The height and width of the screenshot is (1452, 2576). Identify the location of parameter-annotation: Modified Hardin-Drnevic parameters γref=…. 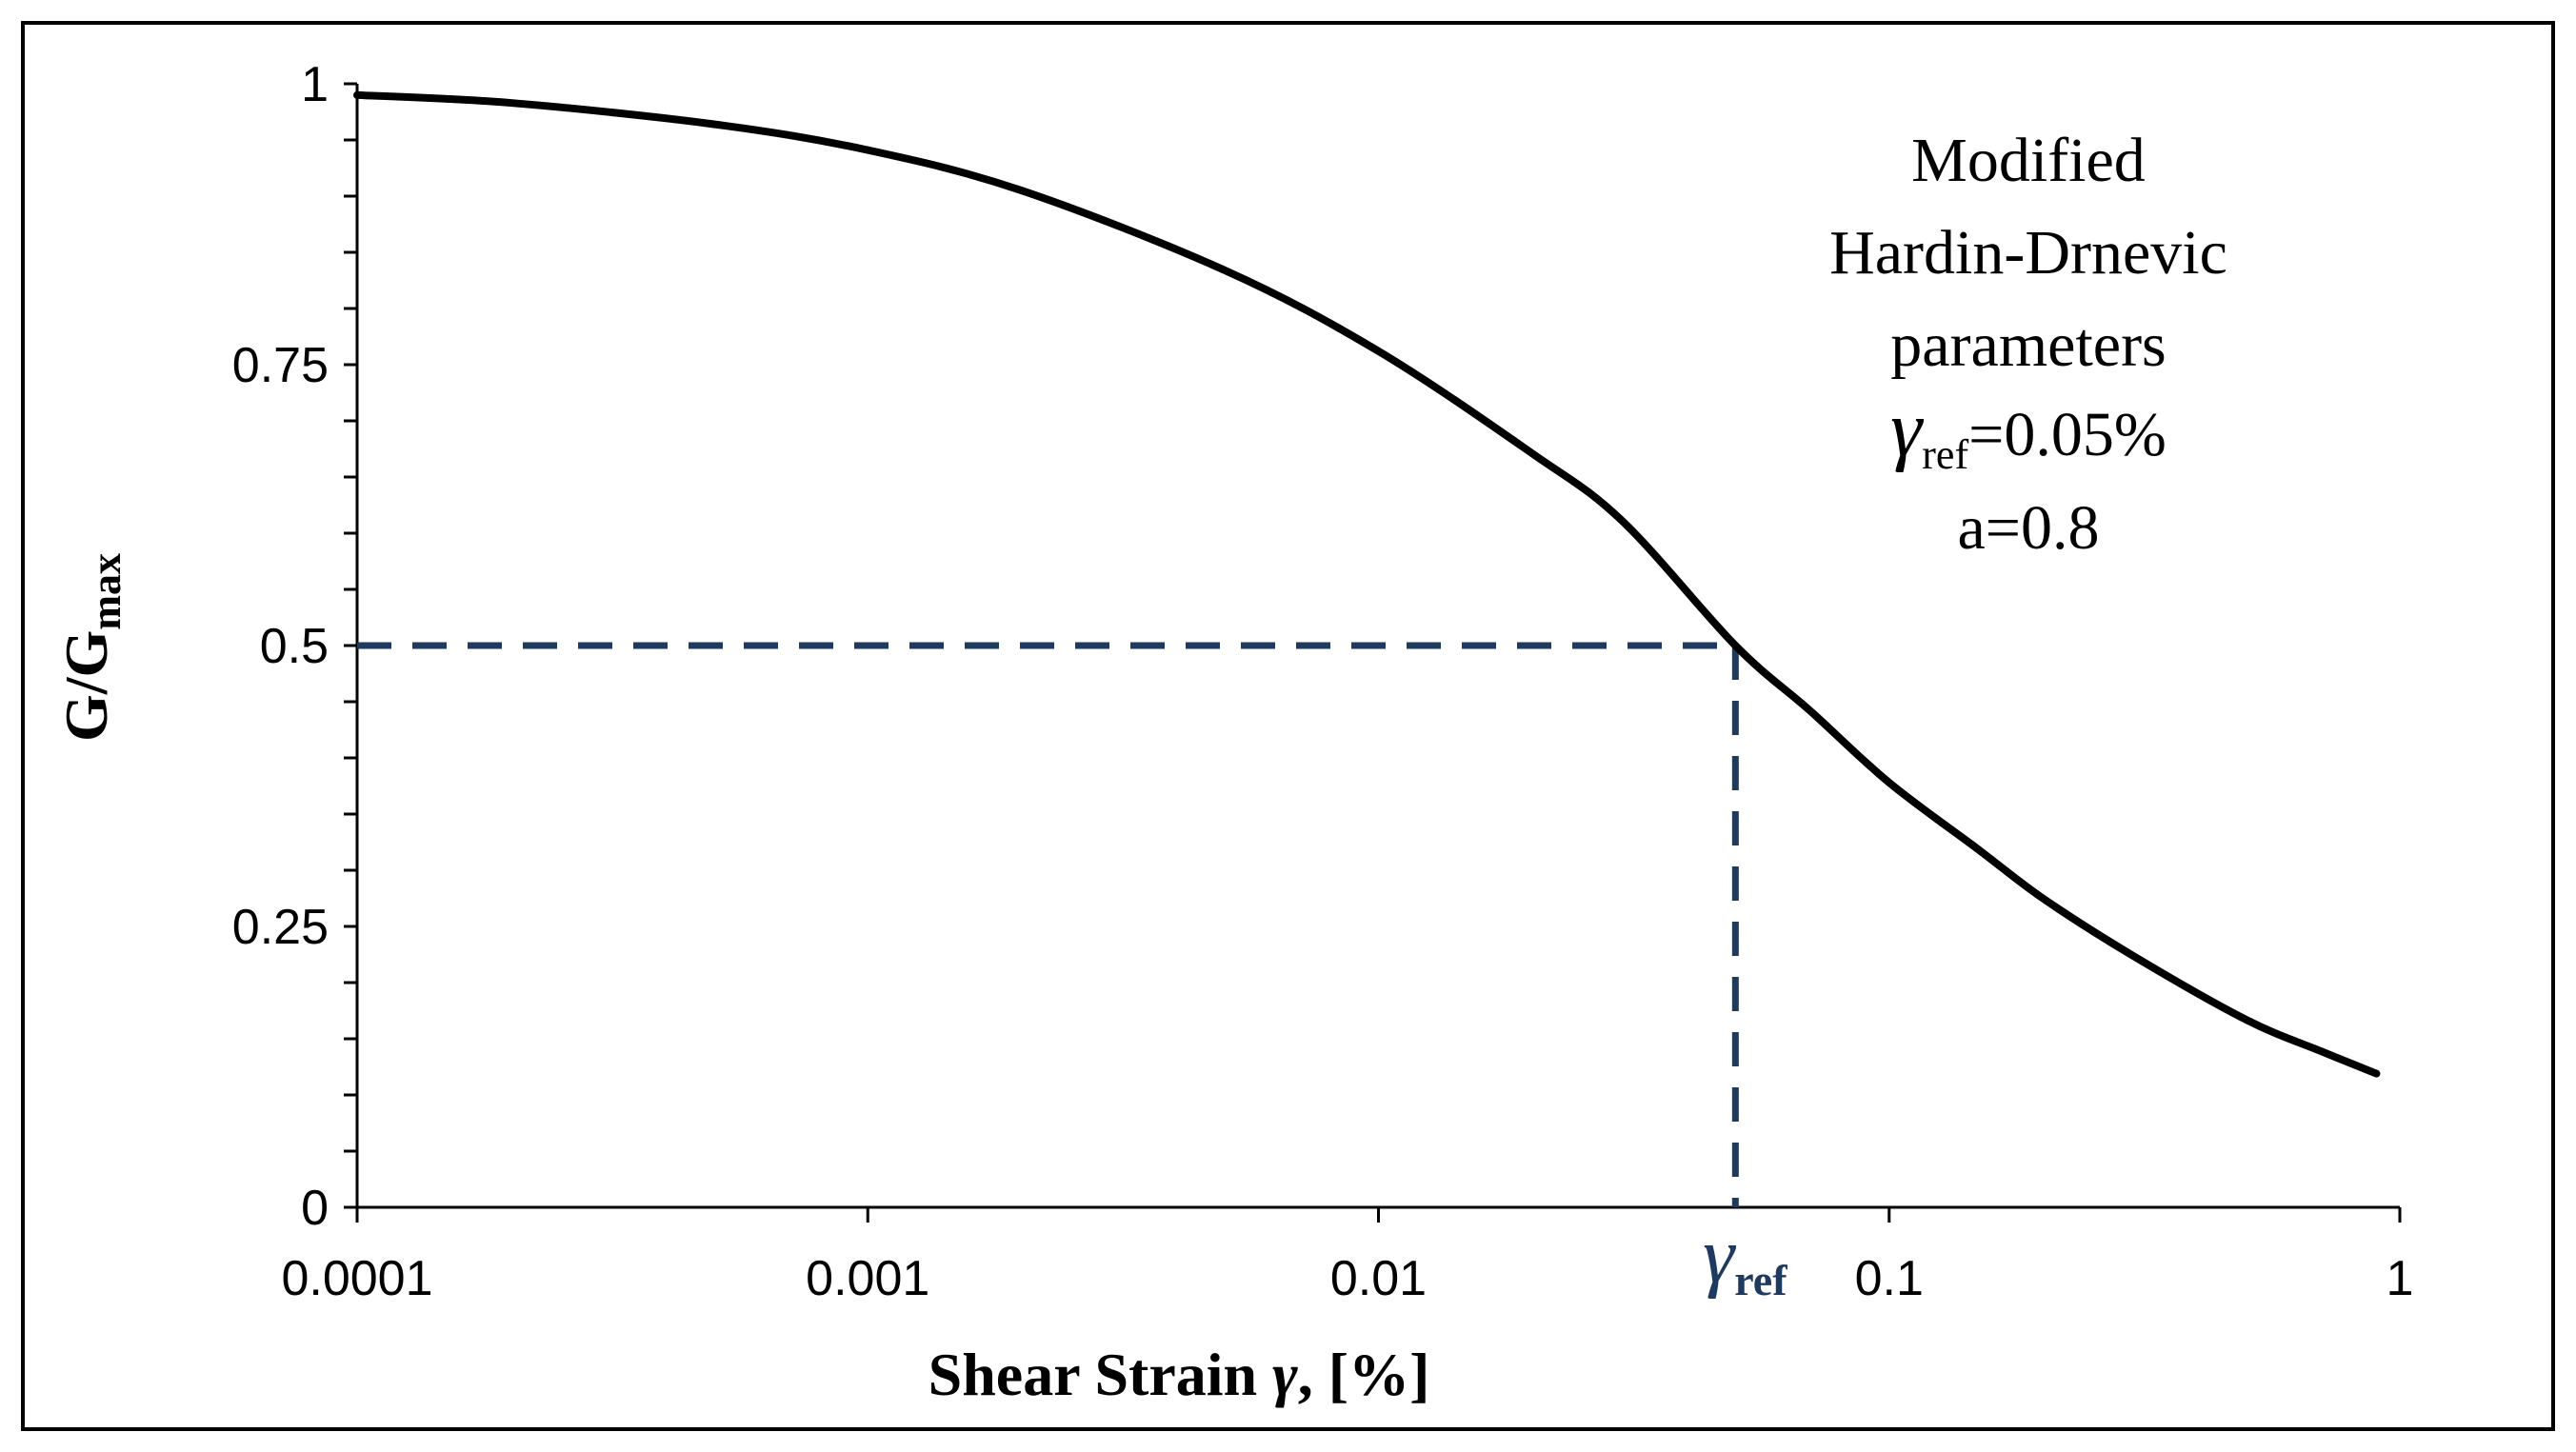
(2028, 344).